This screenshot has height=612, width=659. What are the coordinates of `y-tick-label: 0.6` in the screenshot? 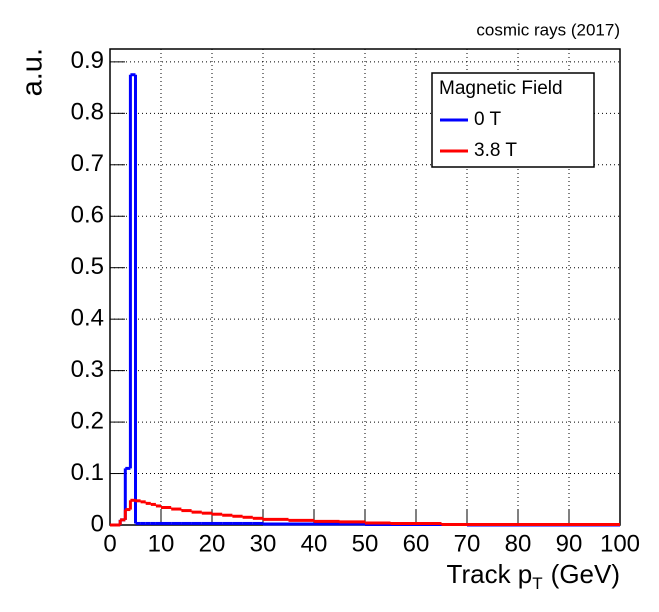 It's located at (87, 215).